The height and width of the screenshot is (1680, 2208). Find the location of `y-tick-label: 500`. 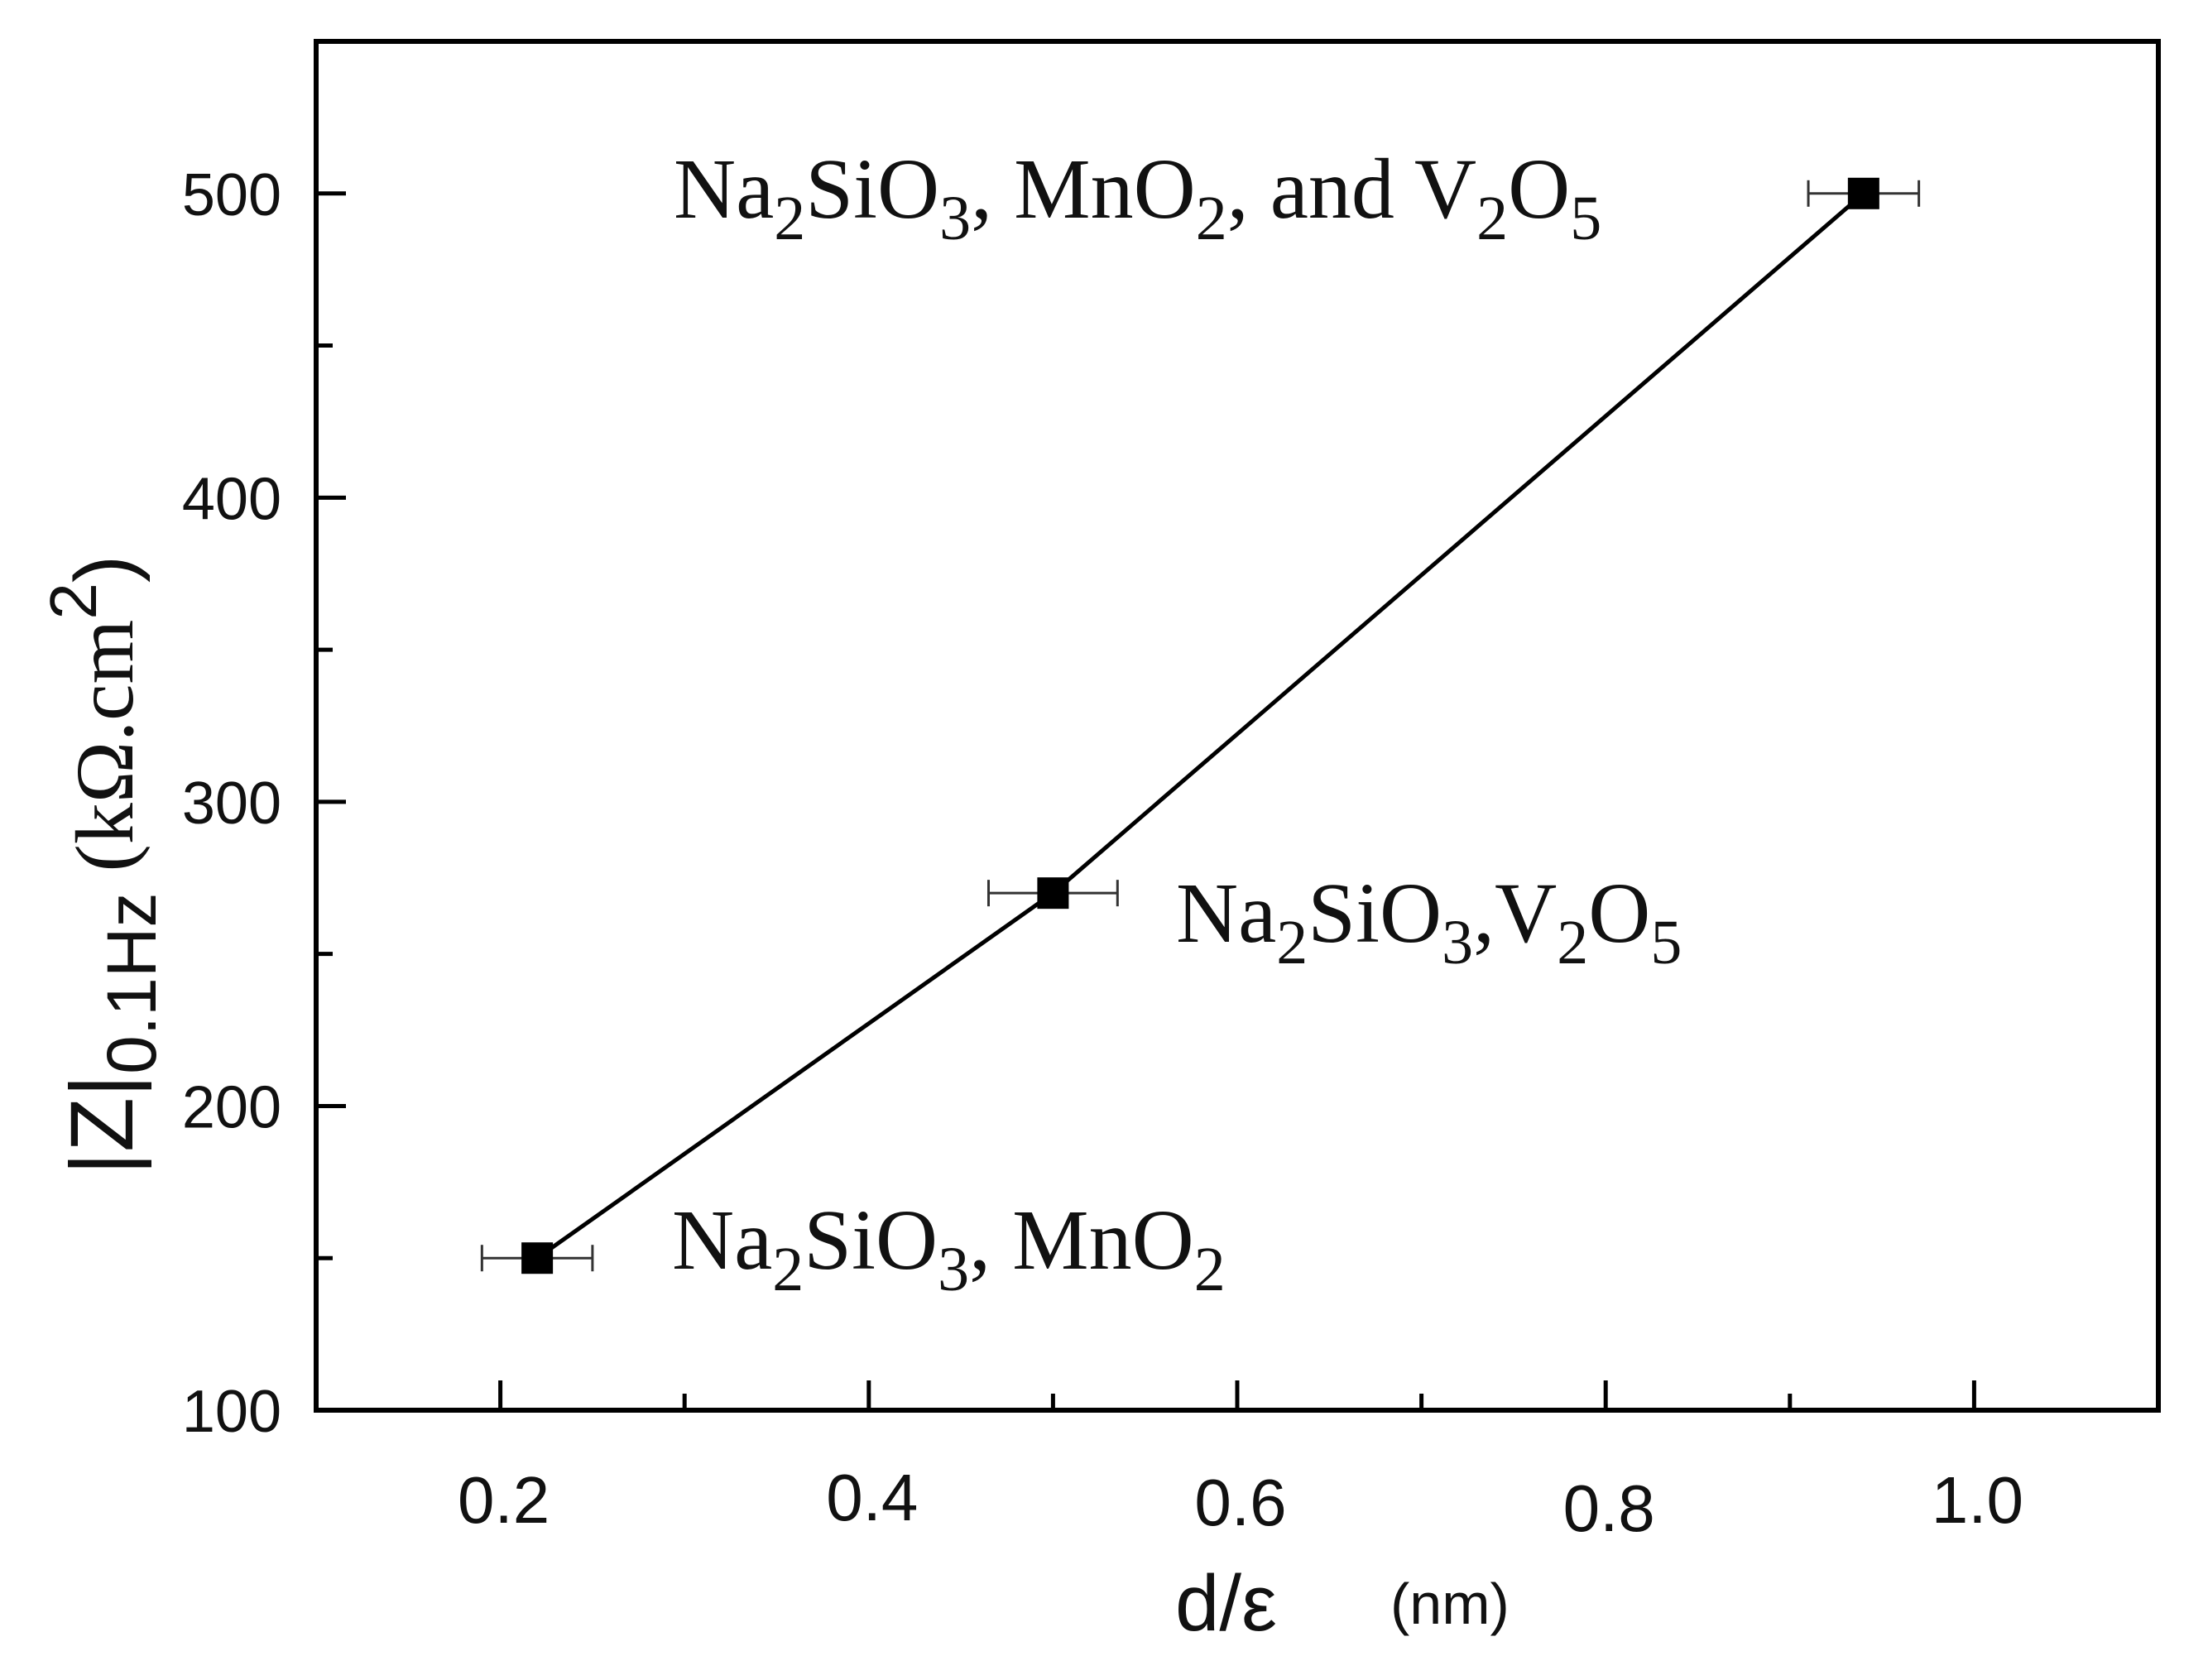

y-tick-label: 500 is located at coordinates (231, 195).